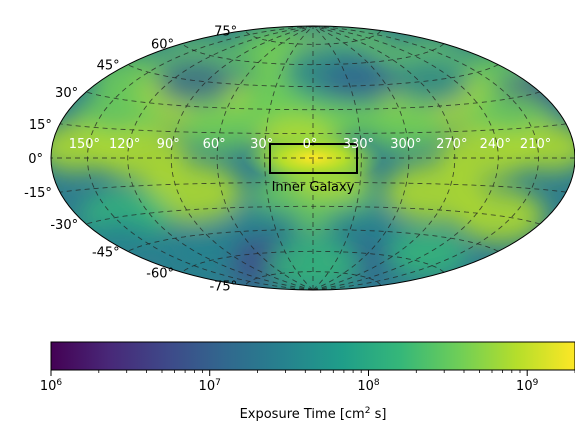 This screenshot has width=575, height=421. What do you see at coordinates (162, 45) in the screenshot?
I see `latitude-tick-label: 60°` at bounding box center [162, 45].